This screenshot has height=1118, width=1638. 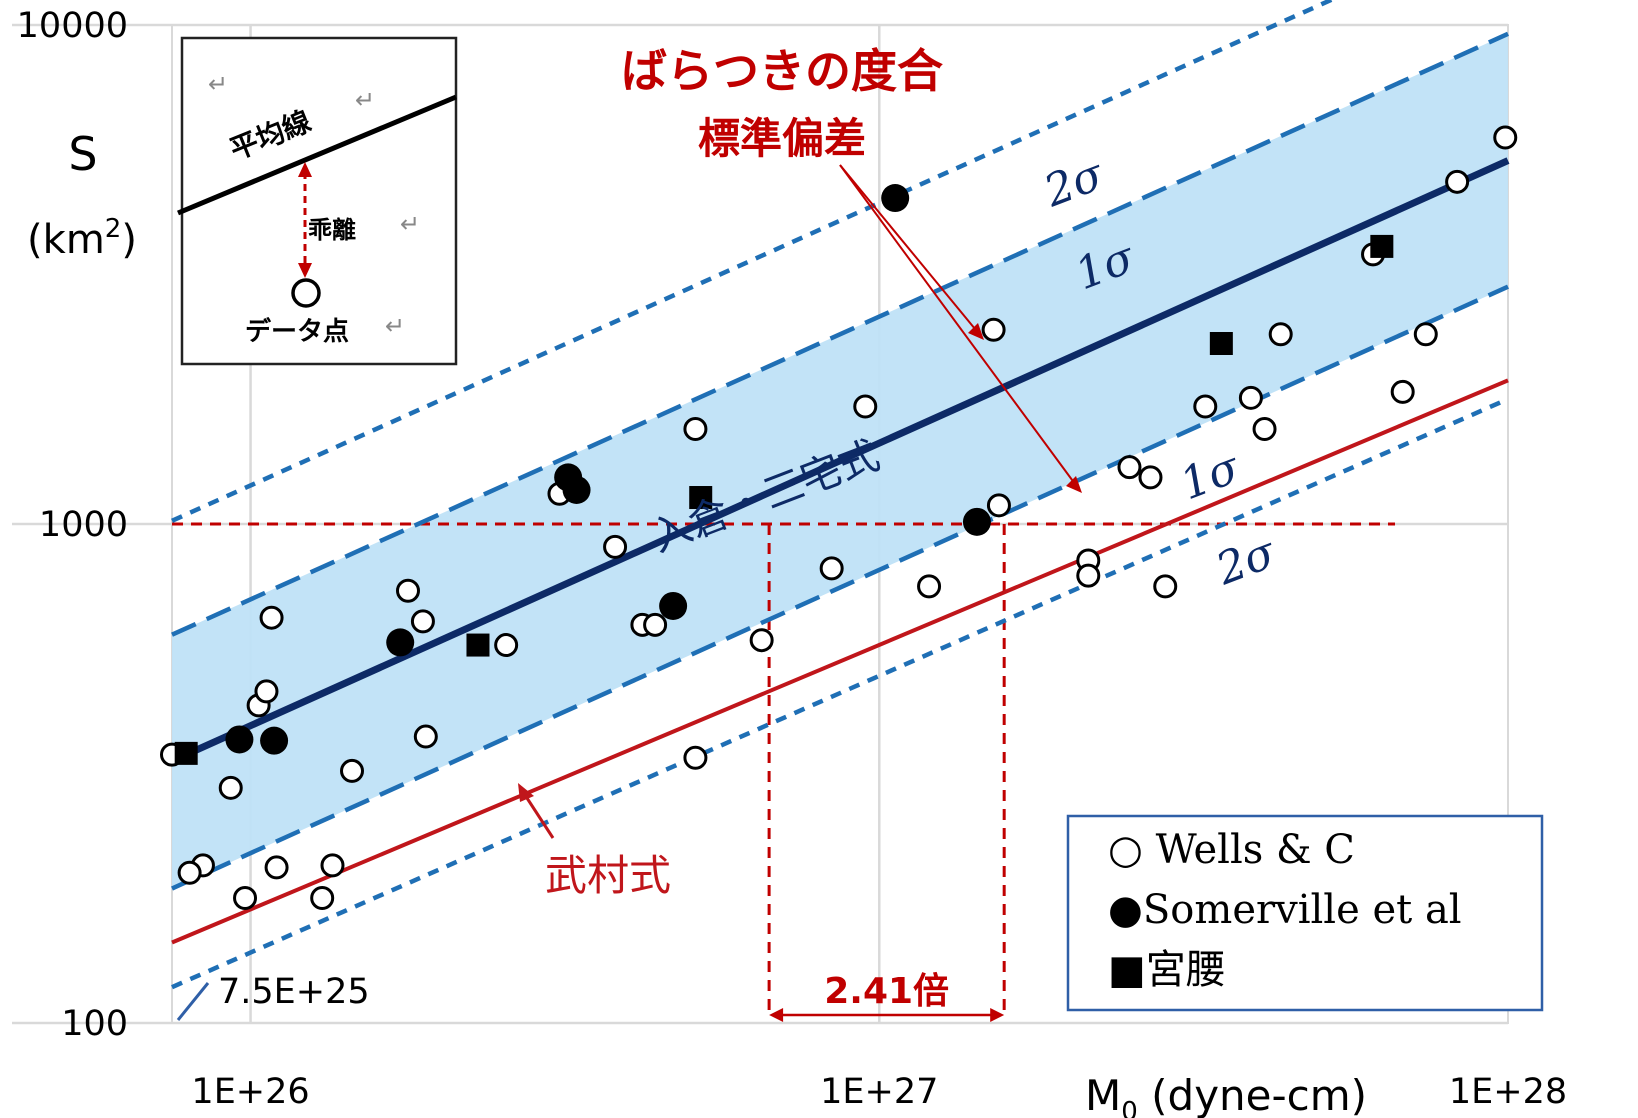 What do you see at coordinates (82, 238) in the screenshot?
I see `y-axis-unit: (km2)` at bounding box center [82, 238].